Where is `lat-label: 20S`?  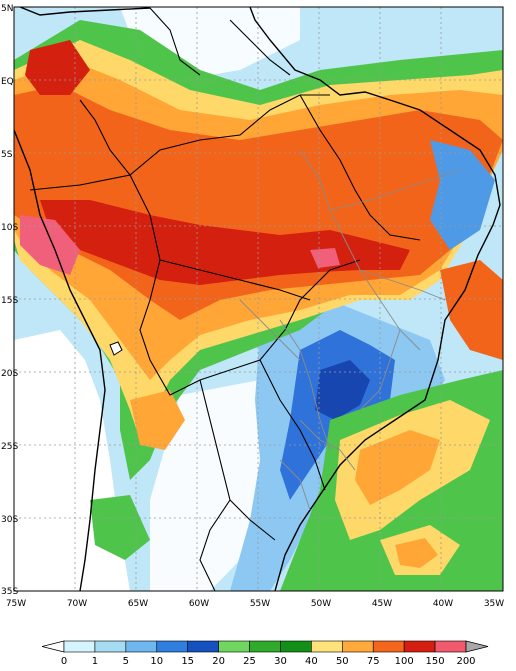 lat-label: 20S is located at coordinates (9, 374).